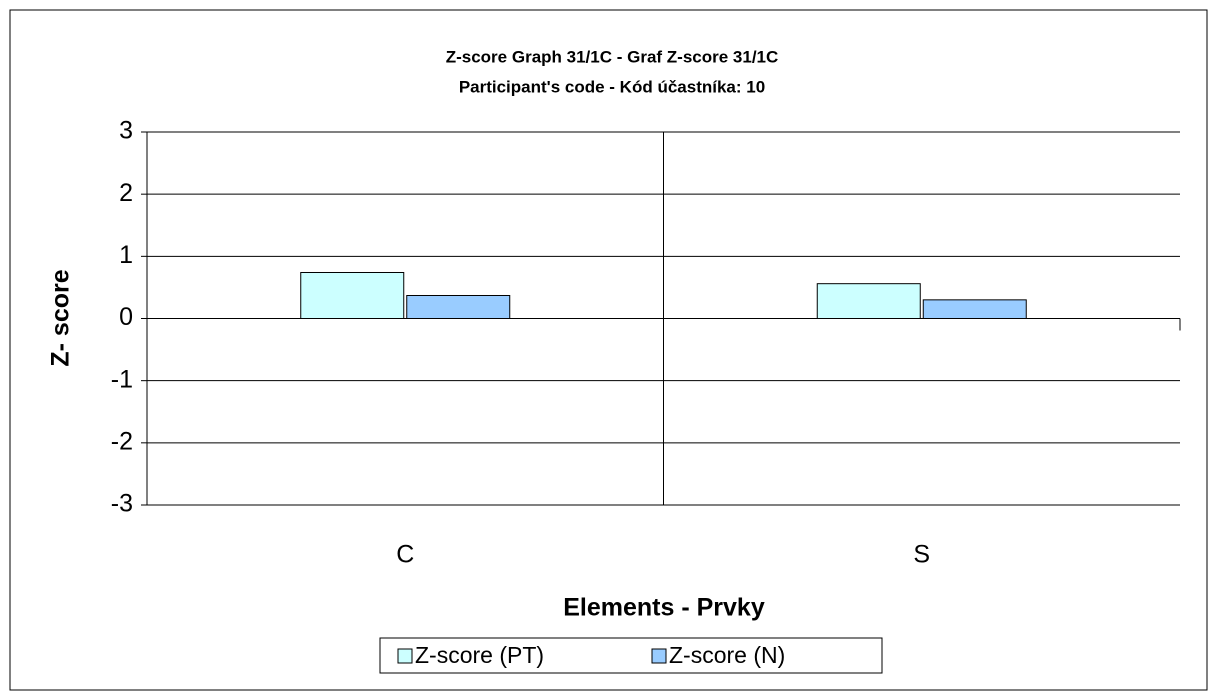 This screenshot has width=1217, height=698. I want to click on chart-subtitle: Participant's code - Kód účastníka: 10, so click(612, 86).